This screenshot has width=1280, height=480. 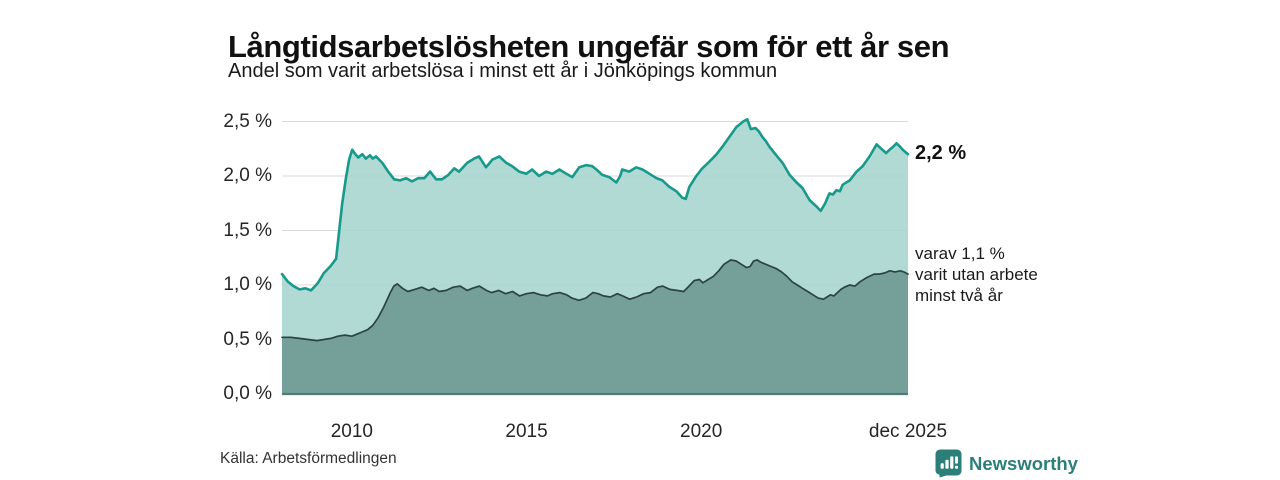 What do you see at coordinates (247, 339) in the screenshot?
I see `y-axis-tick-label: 0,5 %` at bounding box center [247, 339].